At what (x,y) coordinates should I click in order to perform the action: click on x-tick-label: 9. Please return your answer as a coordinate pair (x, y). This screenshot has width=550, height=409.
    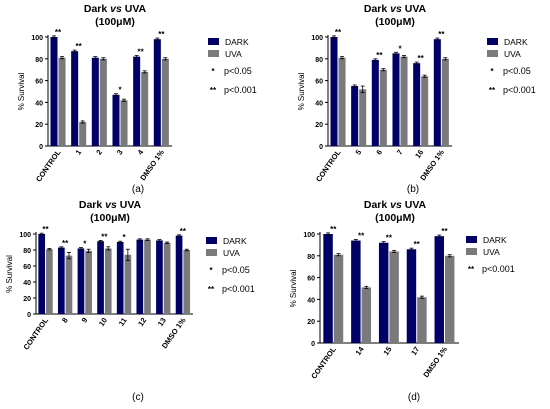
    Looking at the image, I should click on (85, 320).